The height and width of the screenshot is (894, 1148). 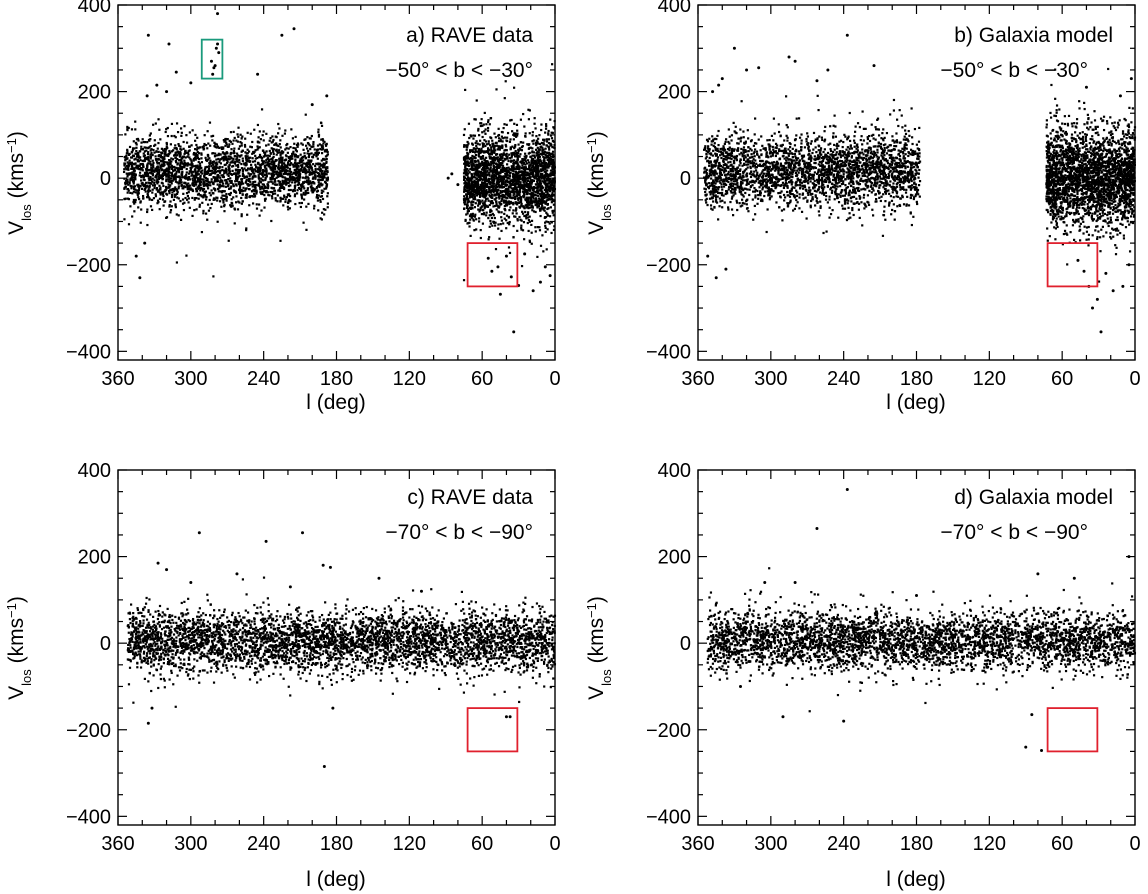 What do you see at coordinates (200, 182) in the screenshot?
I see `data-point-a-cloud-0-1963` at bounding box center [200, 182].